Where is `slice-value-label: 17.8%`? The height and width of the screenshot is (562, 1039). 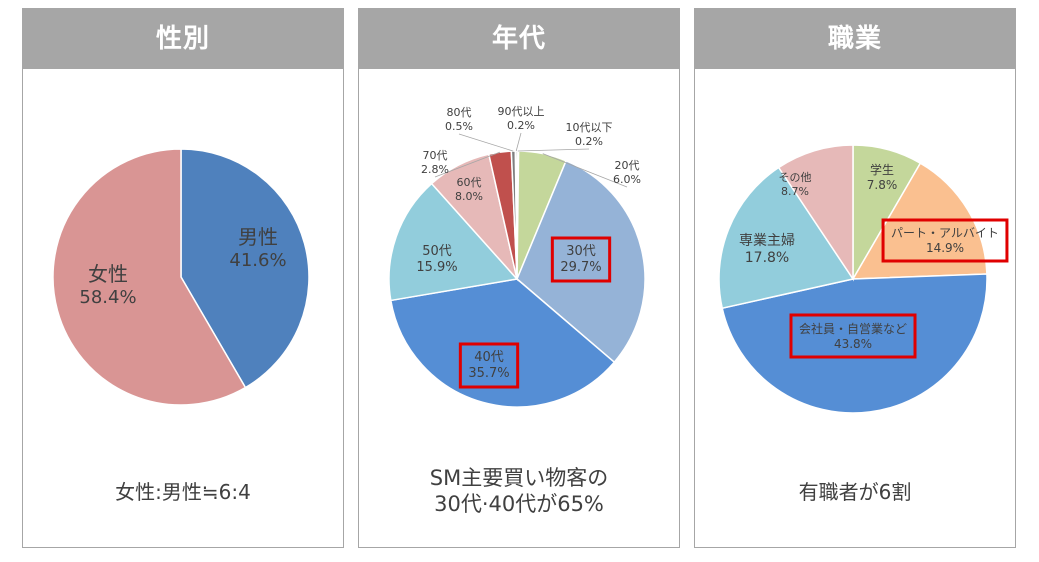
slice-value-label: 17.8% is located at coordinates (767, 258).